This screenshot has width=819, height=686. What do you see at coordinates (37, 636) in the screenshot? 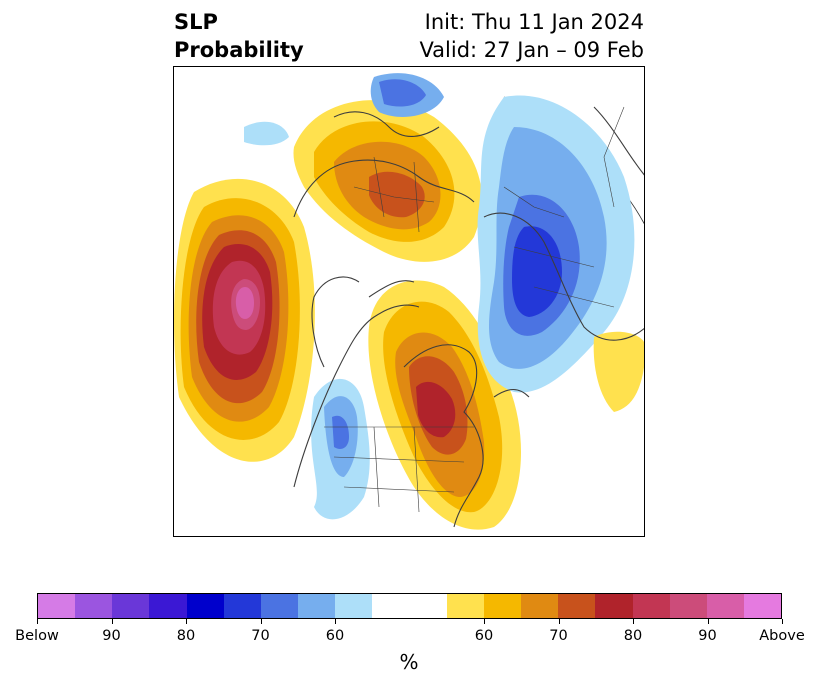
I see `colorbar-tick-label: Below` at bounding box center [37, 636].